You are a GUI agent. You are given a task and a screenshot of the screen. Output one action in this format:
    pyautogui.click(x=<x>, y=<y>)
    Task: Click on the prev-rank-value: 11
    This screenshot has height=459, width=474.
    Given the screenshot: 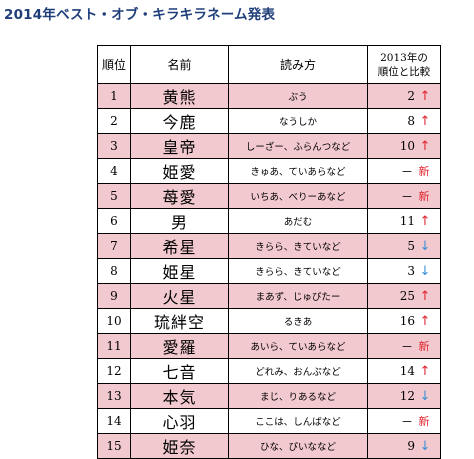 What is the action you would take?
    pyautogui.click(x=407, y=221)
    